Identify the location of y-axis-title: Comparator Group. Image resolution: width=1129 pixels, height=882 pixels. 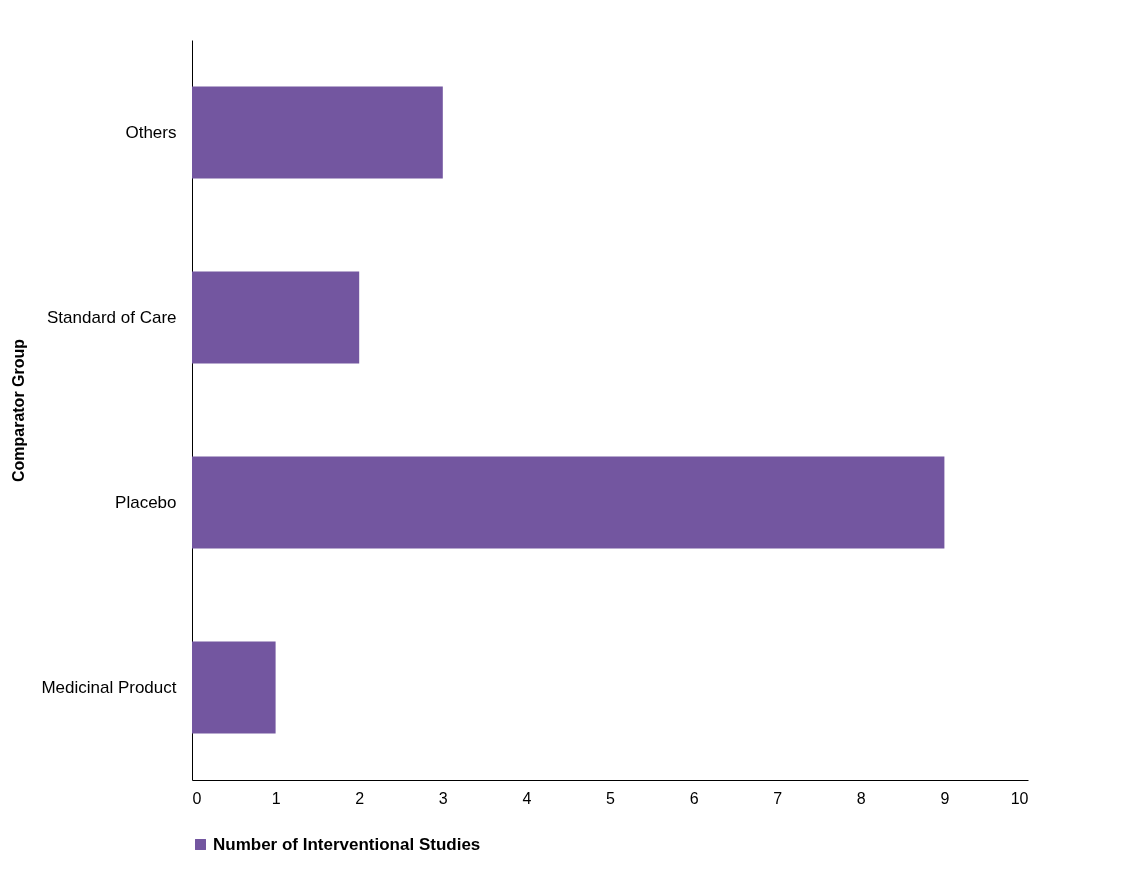
(19, 410).